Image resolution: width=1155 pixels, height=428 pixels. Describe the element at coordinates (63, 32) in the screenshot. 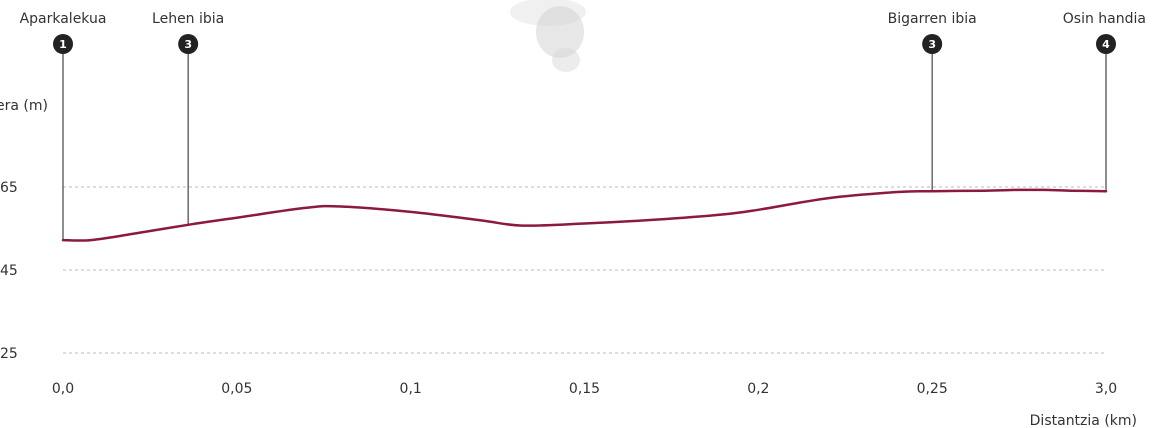

I see `waypoint-marker: 1 Aparkalekua` at that location.